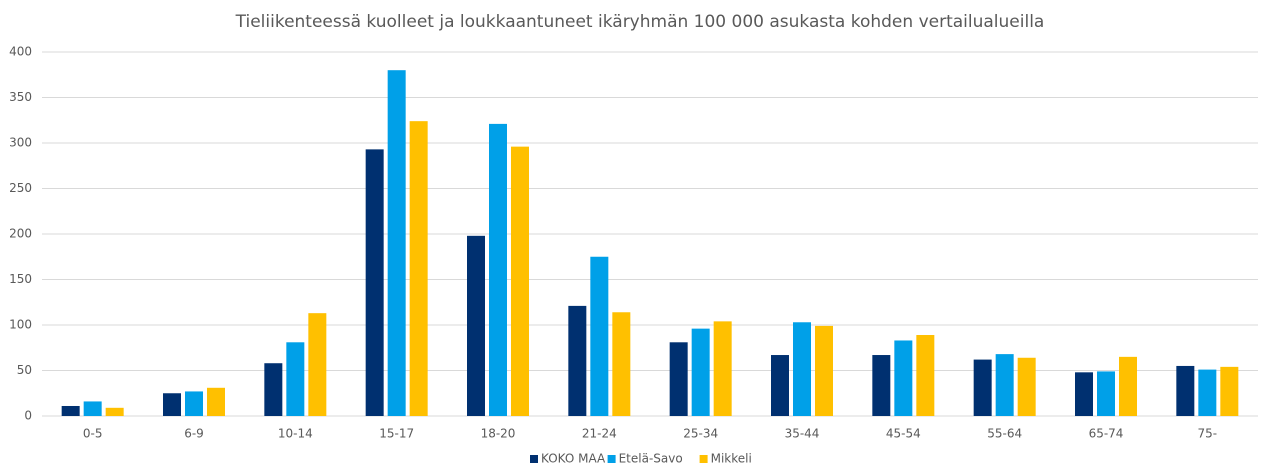  I want to click on y-tick-label: 300, so click(20, 143).